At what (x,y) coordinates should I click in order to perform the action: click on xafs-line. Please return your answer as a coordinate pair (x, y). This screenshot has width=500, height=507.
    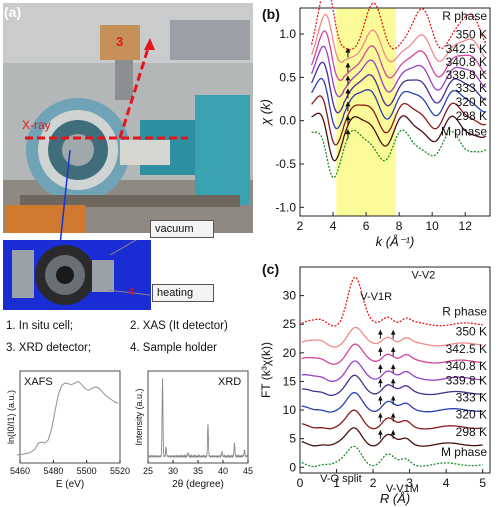
    Looking at the image, I should click on (67, 418).